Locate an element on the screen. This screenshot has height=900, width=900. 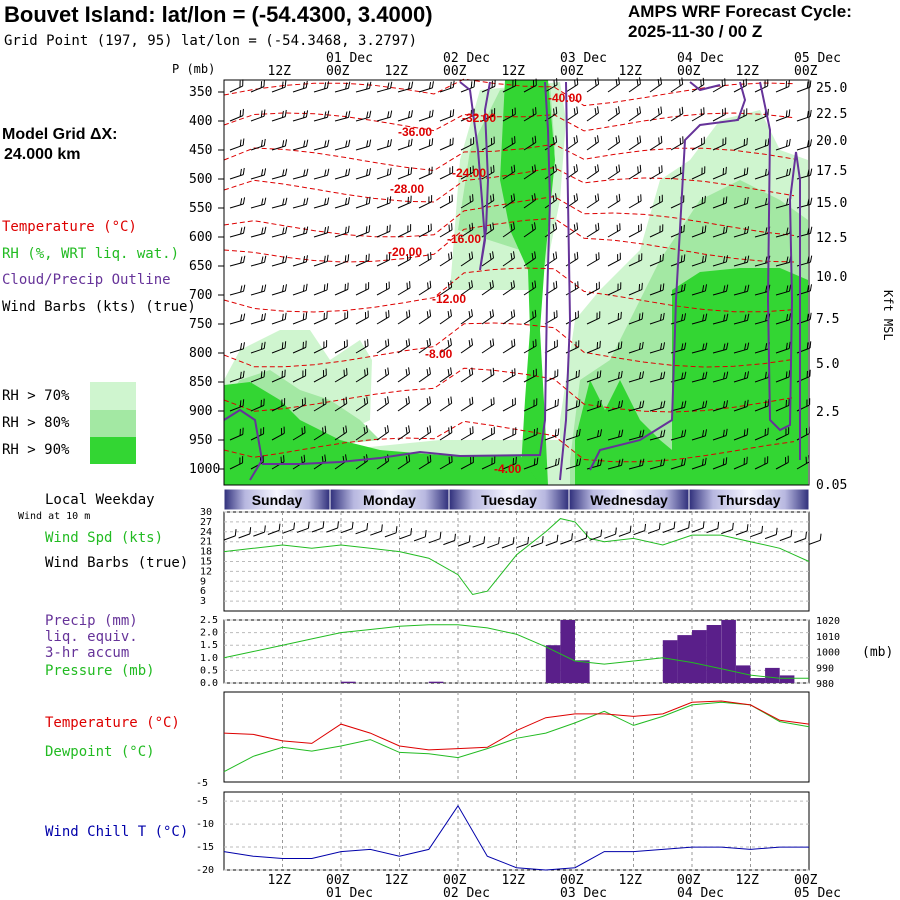
rh90-region-col is located at coordinates (527, 282).